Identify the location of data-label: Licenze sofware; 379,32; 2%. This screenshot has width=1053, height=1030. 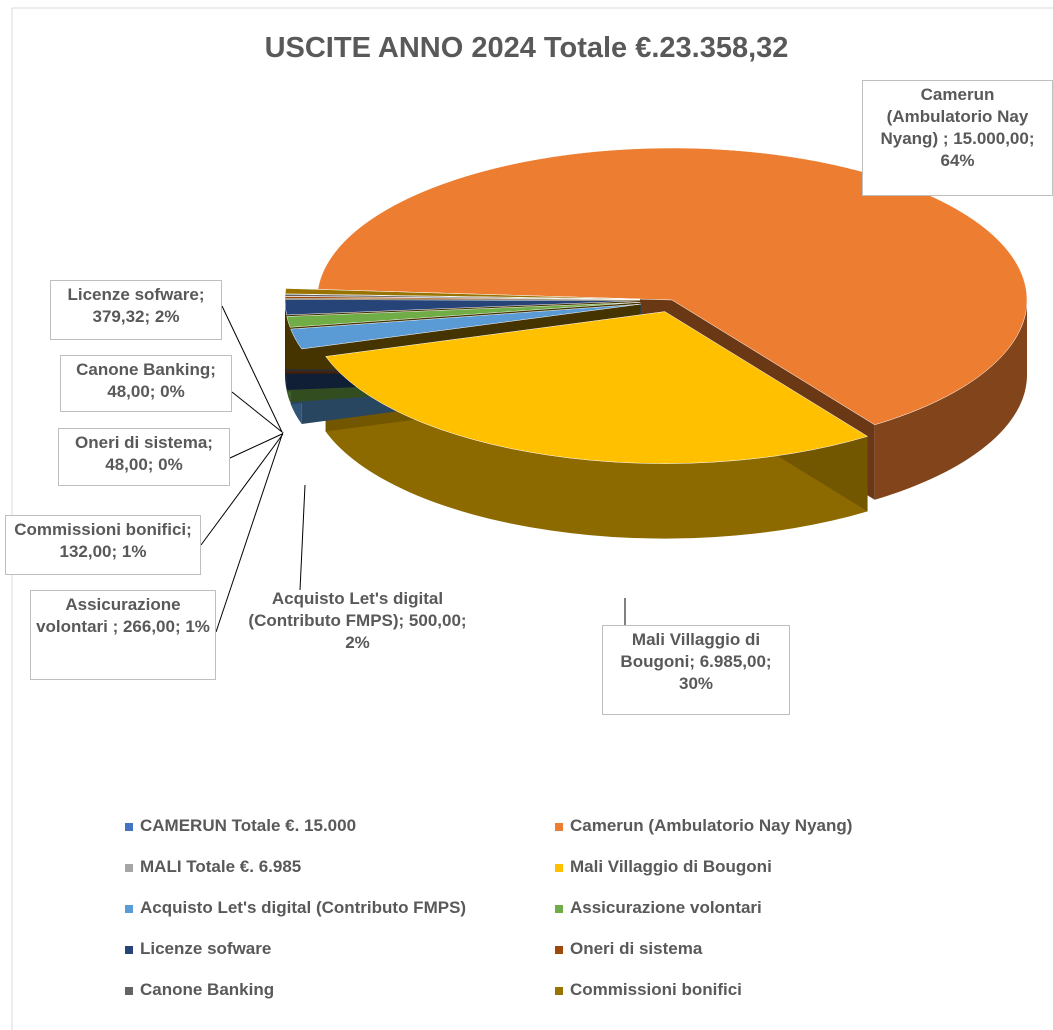
(136, 310).